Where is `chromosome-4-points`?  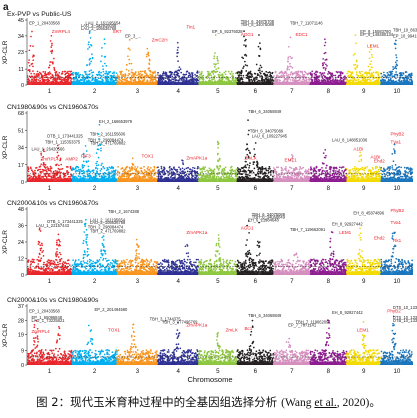
chromosome-4-points is located at coordinates (178, 170).